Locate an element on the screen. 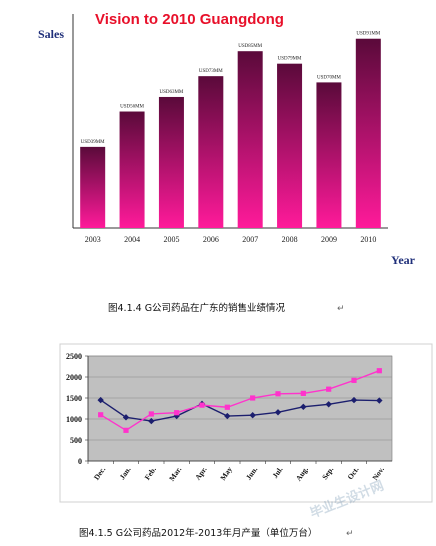 This screenshot has width=436, height=546. bar-x-tick-label: 2008 is located at coordinates (290, 239).